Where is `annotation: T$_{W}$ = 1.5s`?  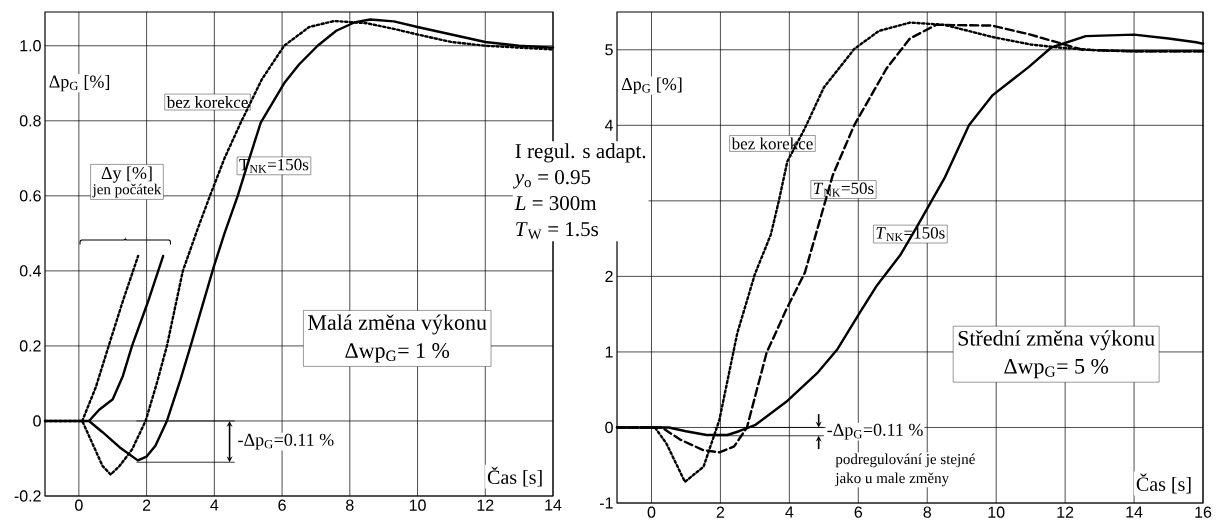 annotation: T$_{W}$ = 1.5s is located at coordinates (557, 231).